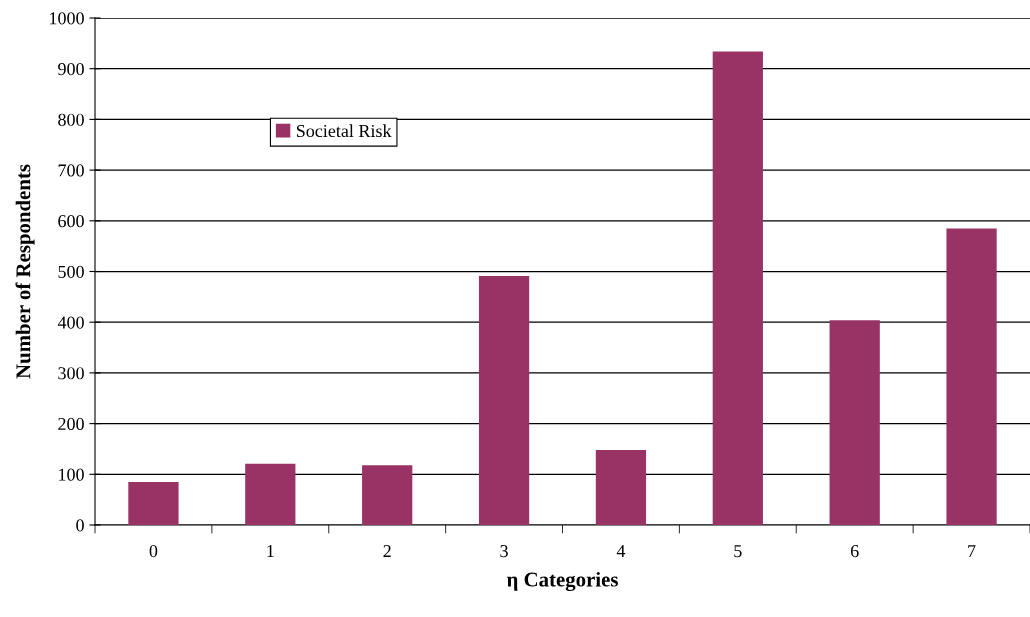 The width and height of the screenshot is (1030, 617). What do you see at coordinates (70, 322) in the screenshot?
I see `y-tick-label: 400` at bounding box center [70, 322].